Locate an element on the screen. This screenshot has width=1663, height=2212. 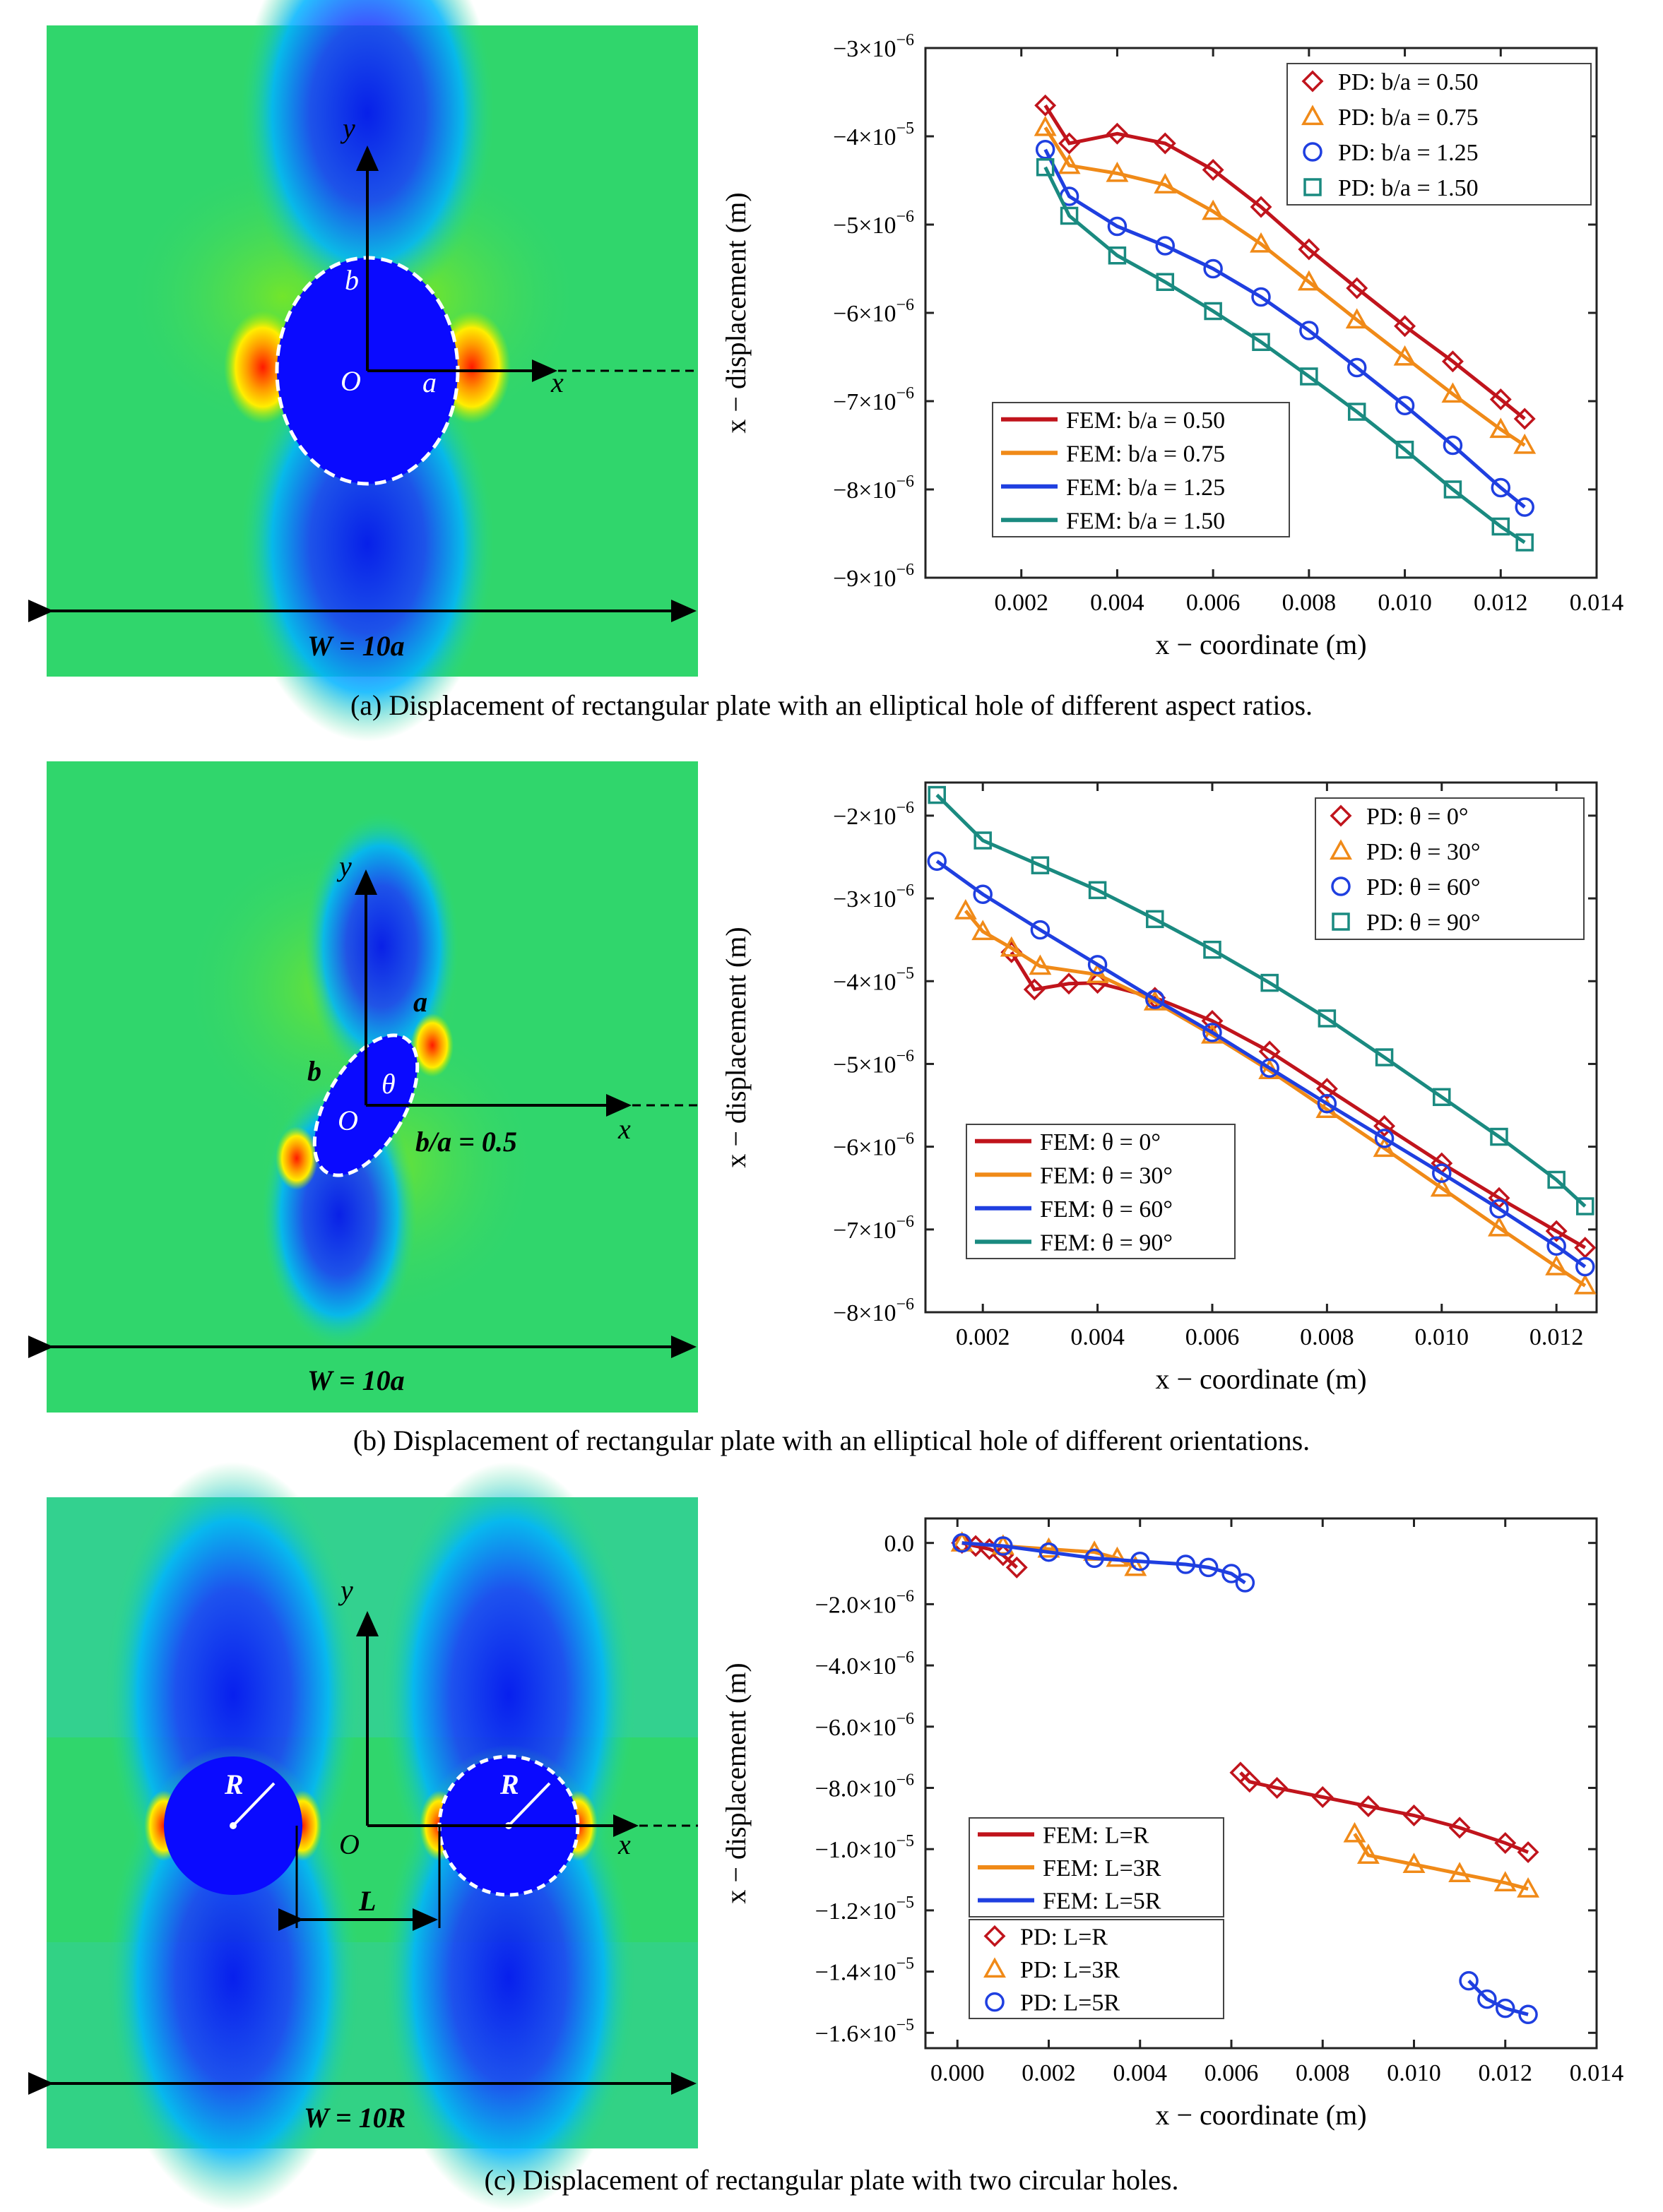
x-tick-label: 0.000 is located at coordinates (957, 2073).